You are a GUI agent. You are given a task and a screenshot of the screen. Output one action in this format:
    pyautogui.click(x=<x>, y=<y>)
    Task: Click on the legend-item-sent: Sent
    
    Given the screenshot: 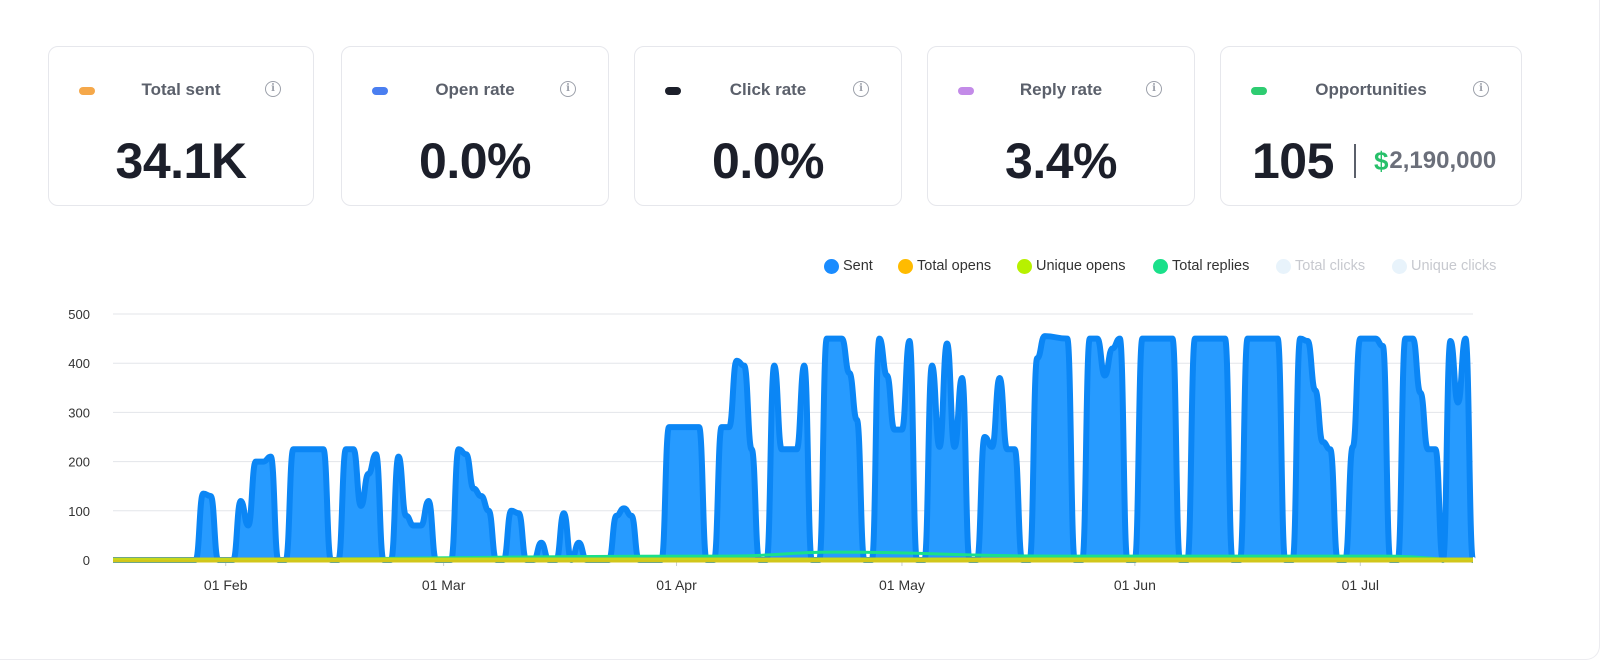 What is the action you would take?
    pyautogui.click(x=848, y=266)
    